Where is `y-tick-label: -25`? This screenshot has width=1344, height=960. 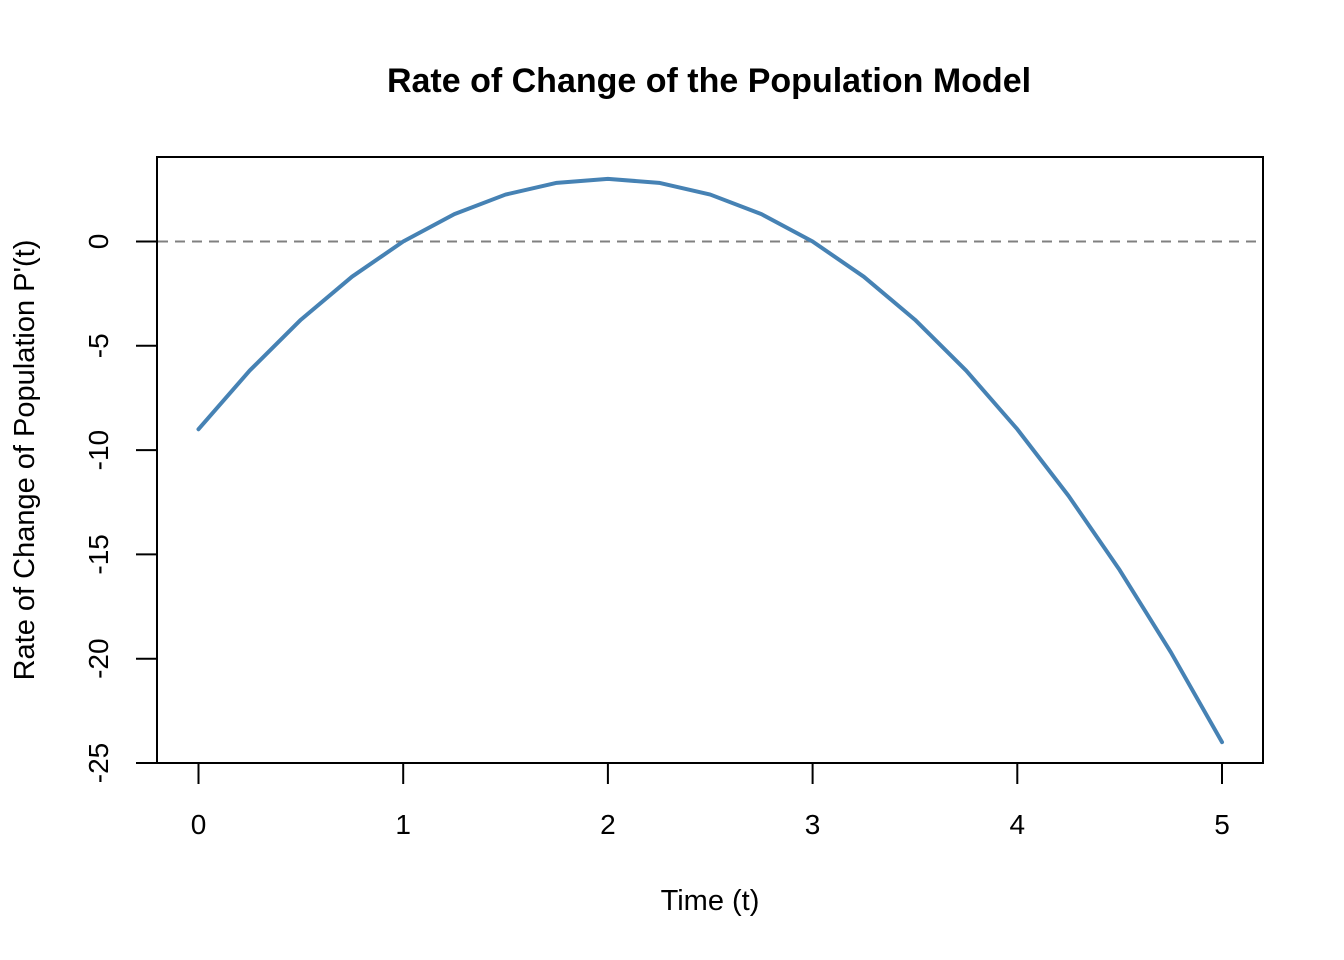 y-tick-label: -25 is located at coordinates (98, 763).